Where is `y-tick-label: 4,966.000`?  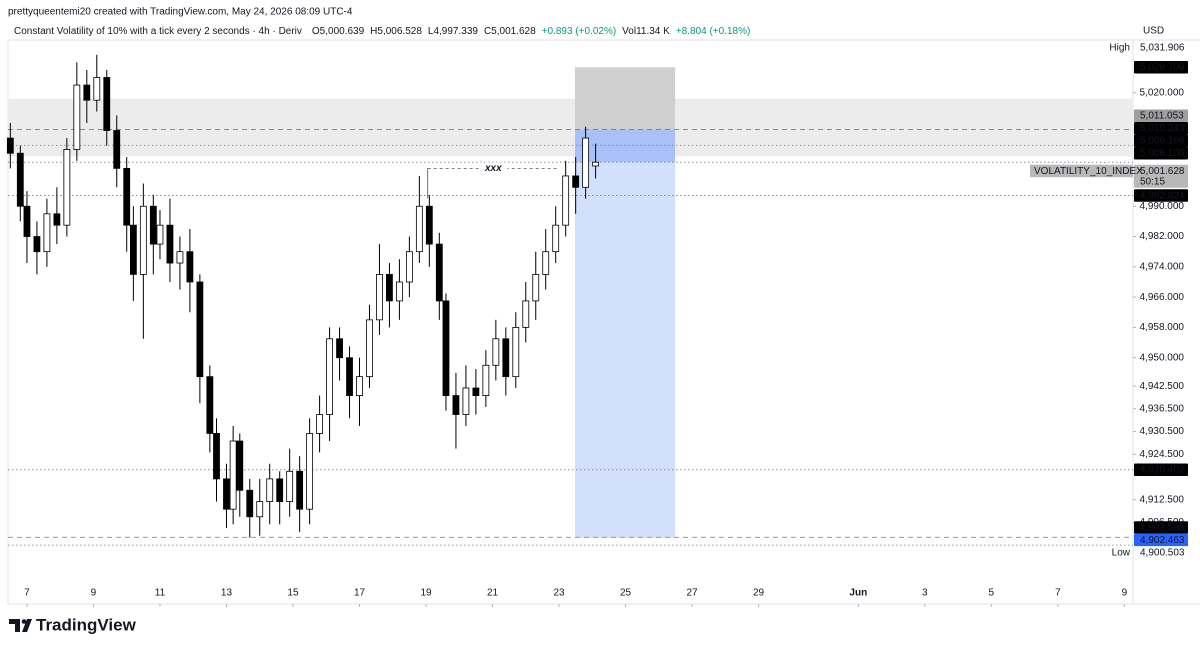 y-tick-label: 4,966.000 is located at coordinates (1162, 297).